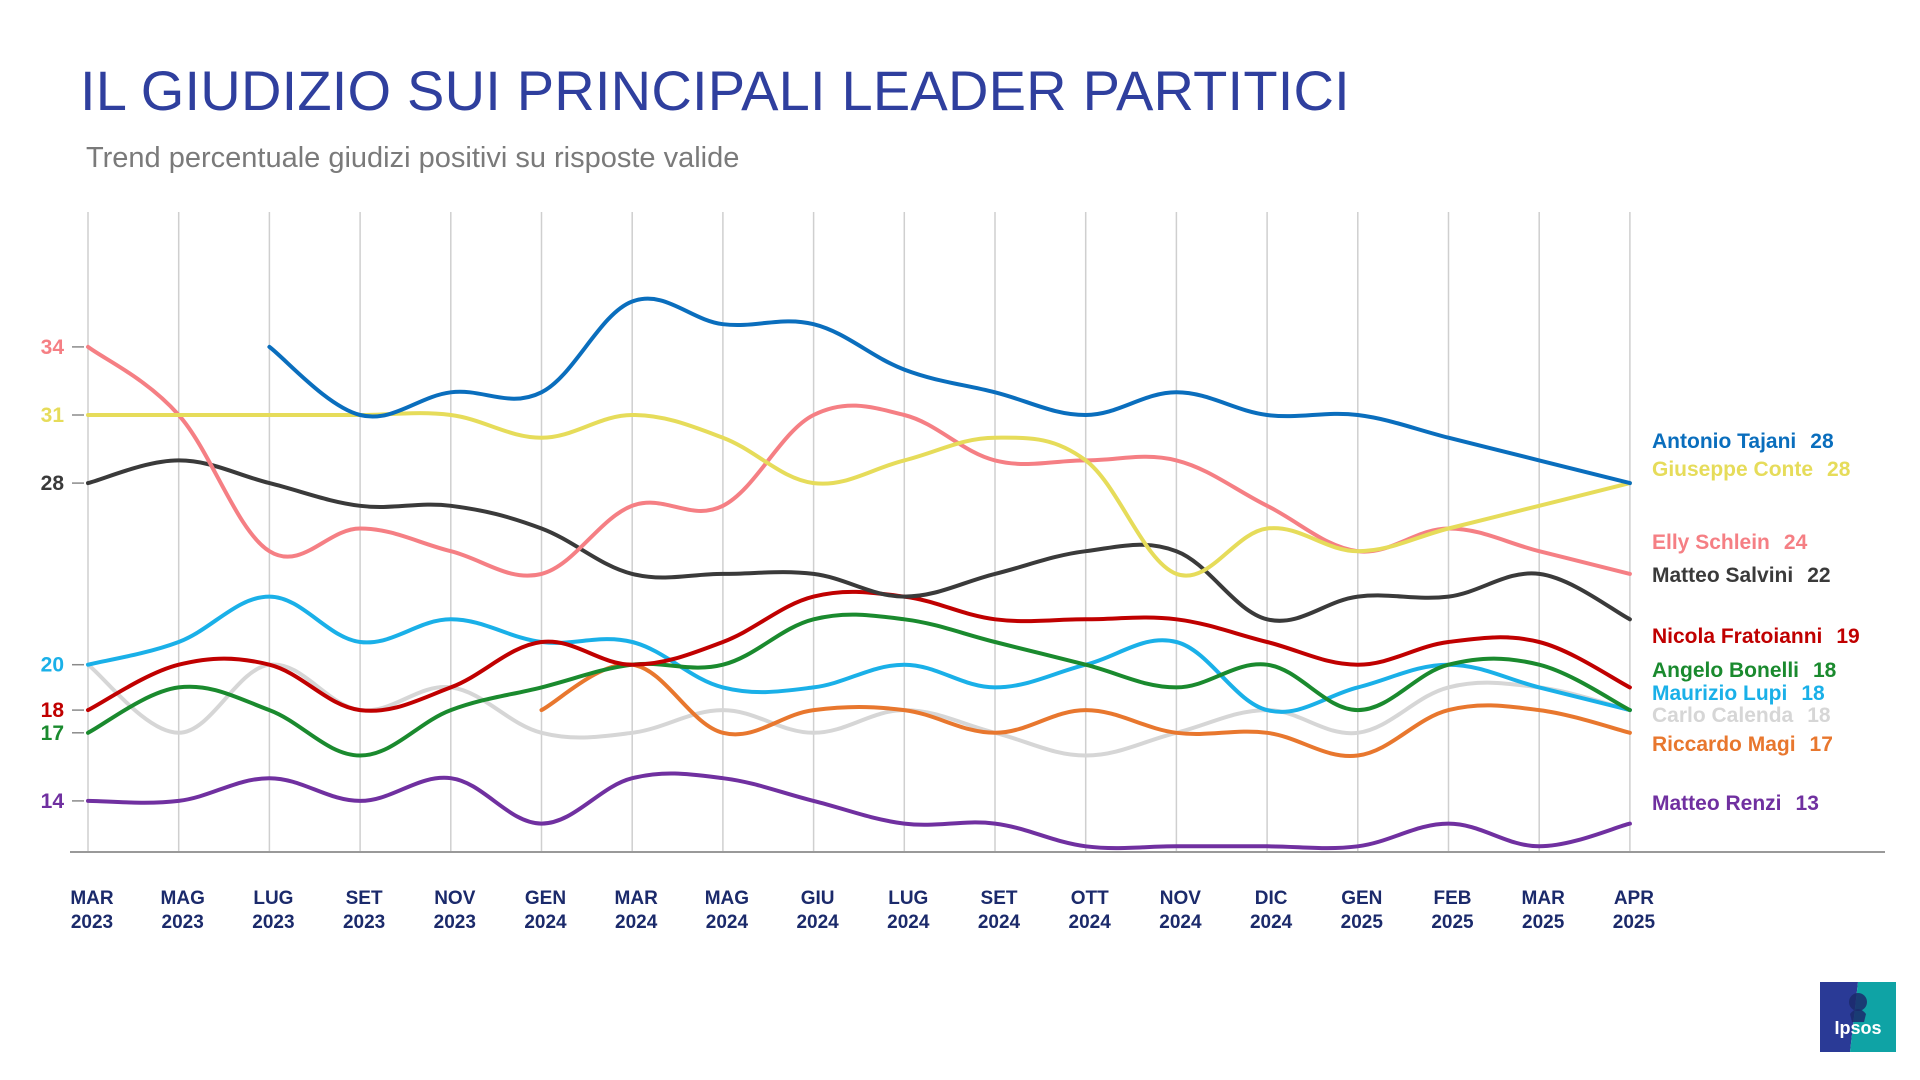 The image size is (1920, 1080). Describe the element at coordinates (1741, 715) in the screenshot. I see `end-label-carlo-calenda: Carlo Calenda 18` at that location.